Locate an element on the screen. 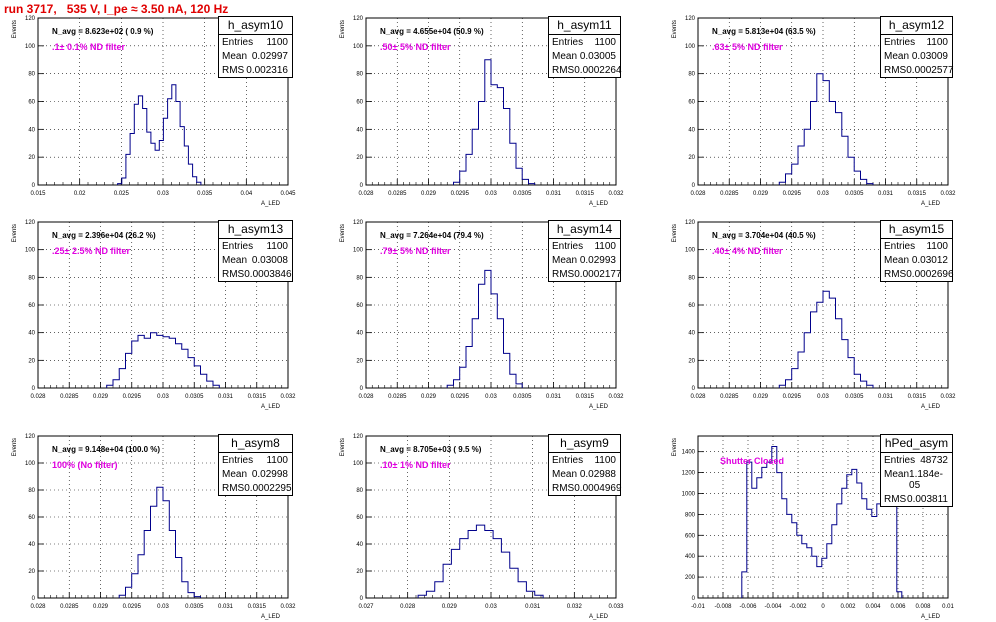 The image size is (996, 622). stats-row-rms: RMS 0.0004969 is located at coordinates (585, 488).